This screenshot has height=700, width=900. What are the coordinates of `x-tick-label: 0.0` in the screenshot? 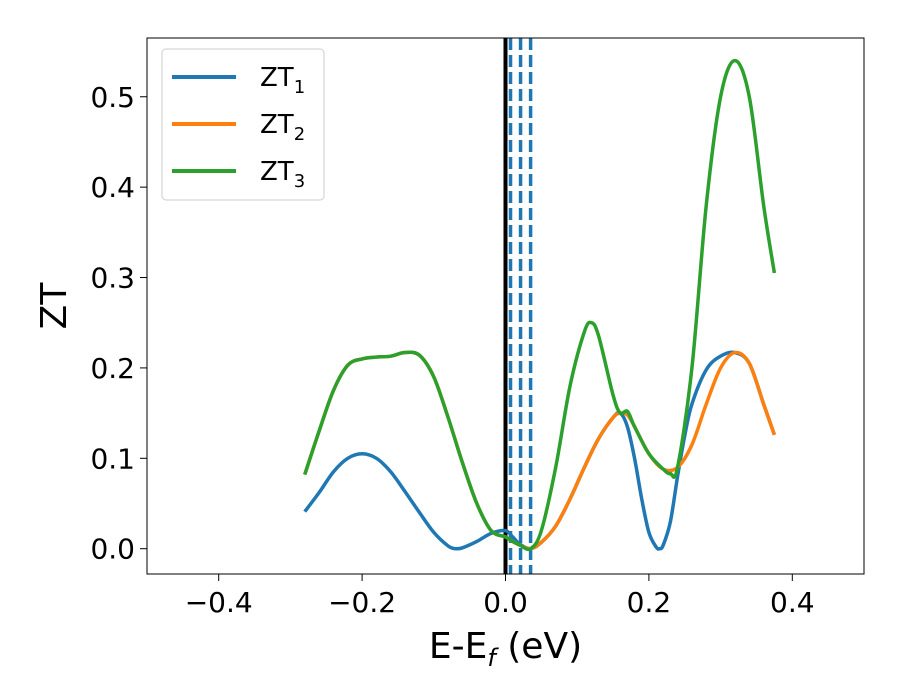 It's located at (505, 602).